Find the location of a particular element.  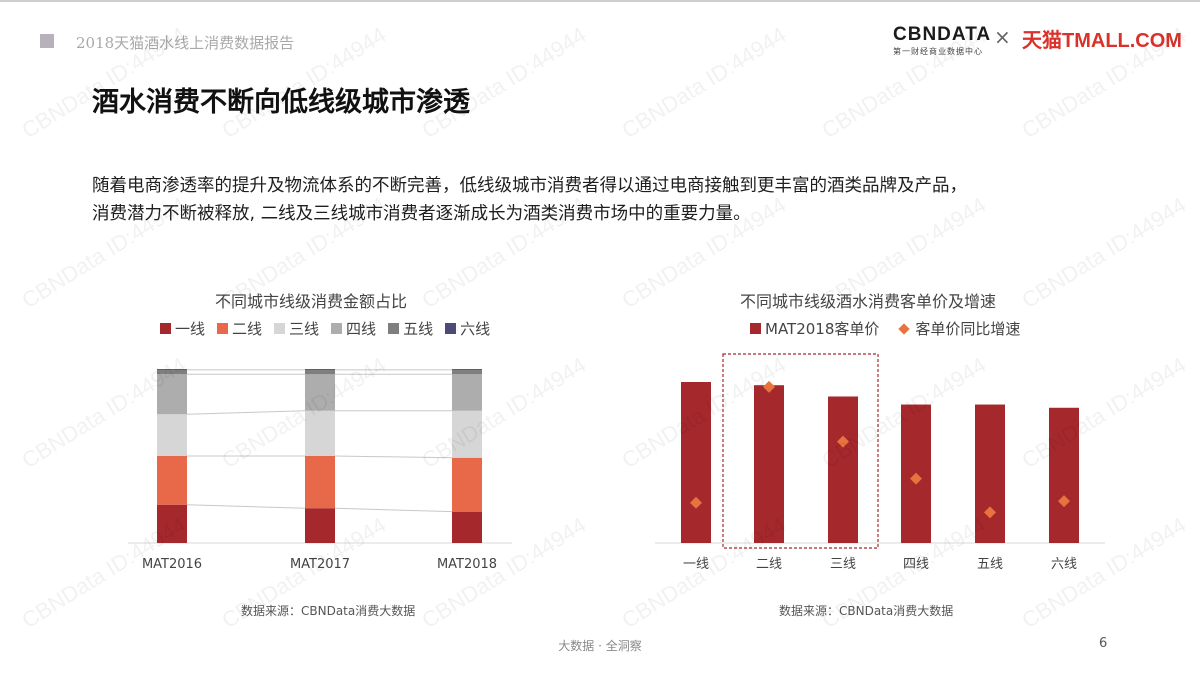

chart2-x-tick-label: 五线 is located at coordinates (990, 564).